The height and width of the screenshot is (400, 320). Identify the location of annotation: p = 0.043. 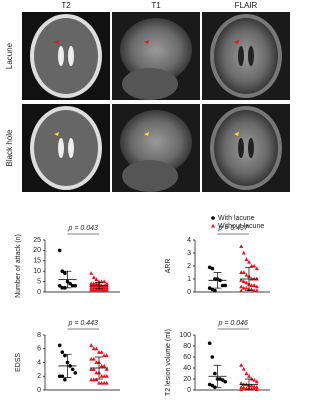
(83, 228).